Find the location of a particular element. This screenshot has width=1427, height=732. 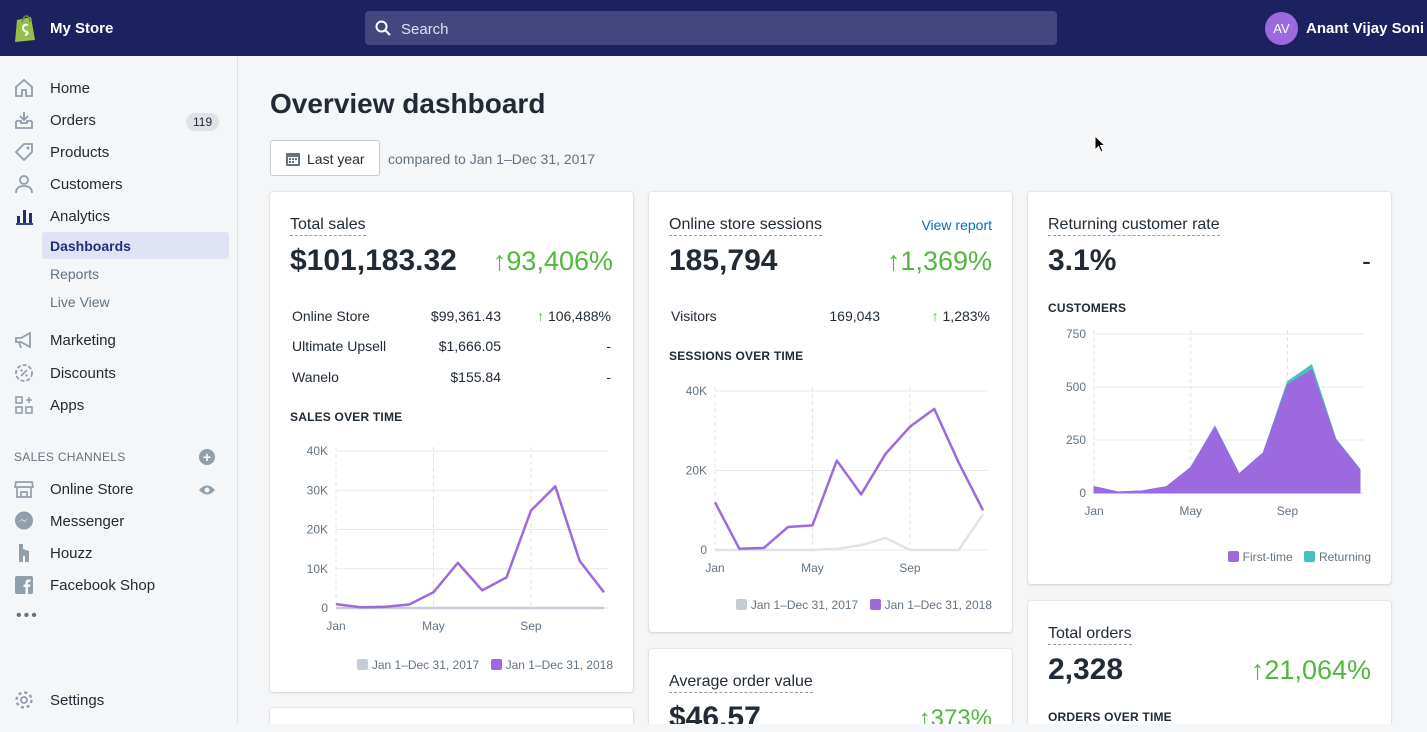

sidebar-subitem-dashboards: Dashboards is located at coordinates (135, 245).